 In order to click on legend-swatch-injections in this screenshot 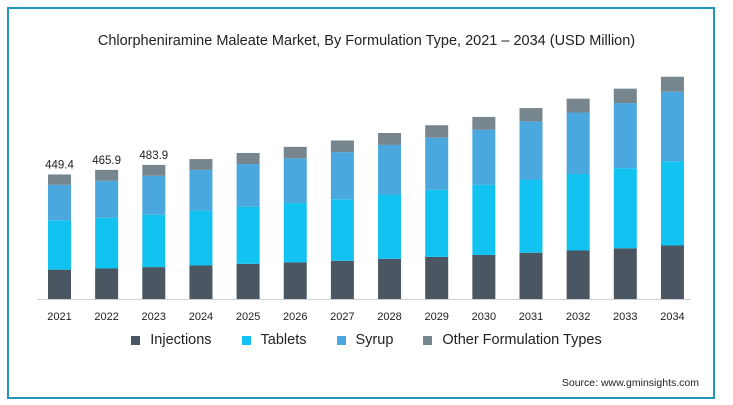, I will do `click(136, 340)`.